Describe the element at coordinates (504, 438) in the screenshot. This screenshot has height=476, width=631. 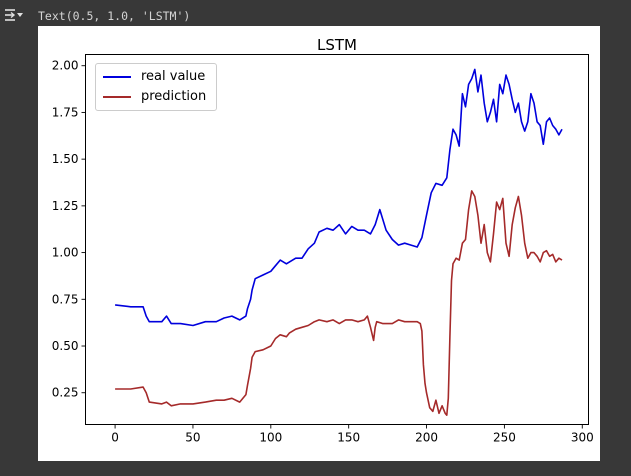
I see `x-tick-label: 250` at that location.